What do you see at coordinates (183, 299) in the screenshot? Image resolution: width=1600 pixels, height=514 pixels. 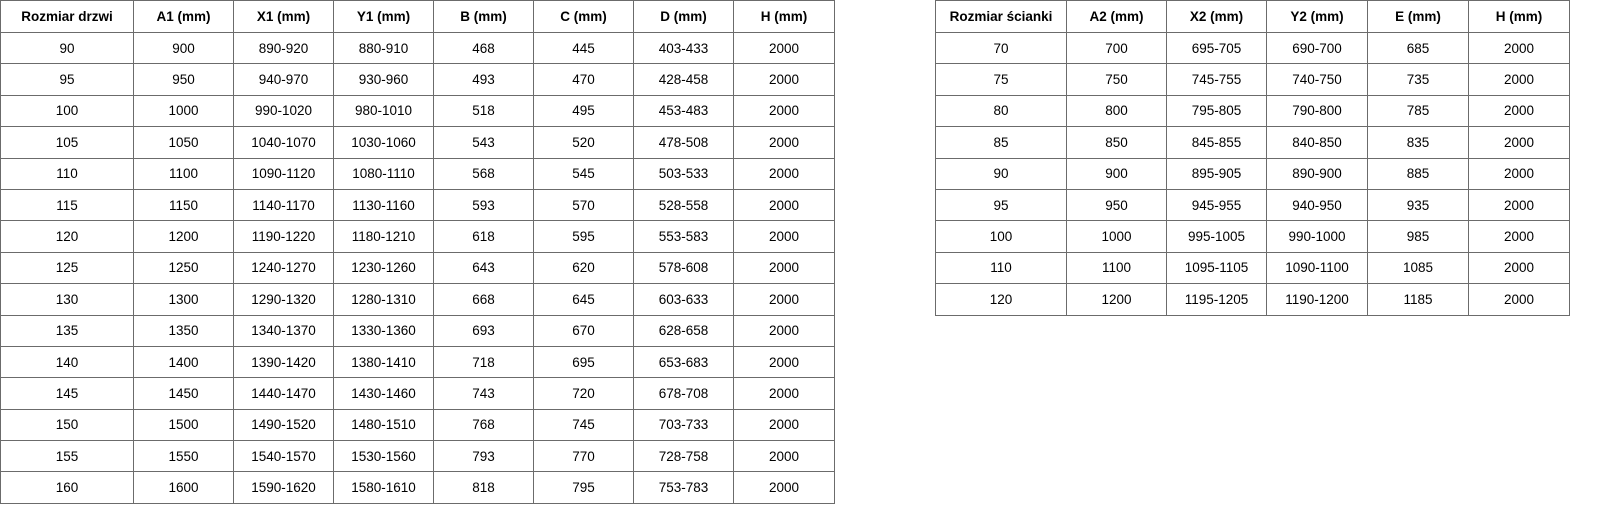 I see `table-cell: 1300` at bounding box center [183, 299].